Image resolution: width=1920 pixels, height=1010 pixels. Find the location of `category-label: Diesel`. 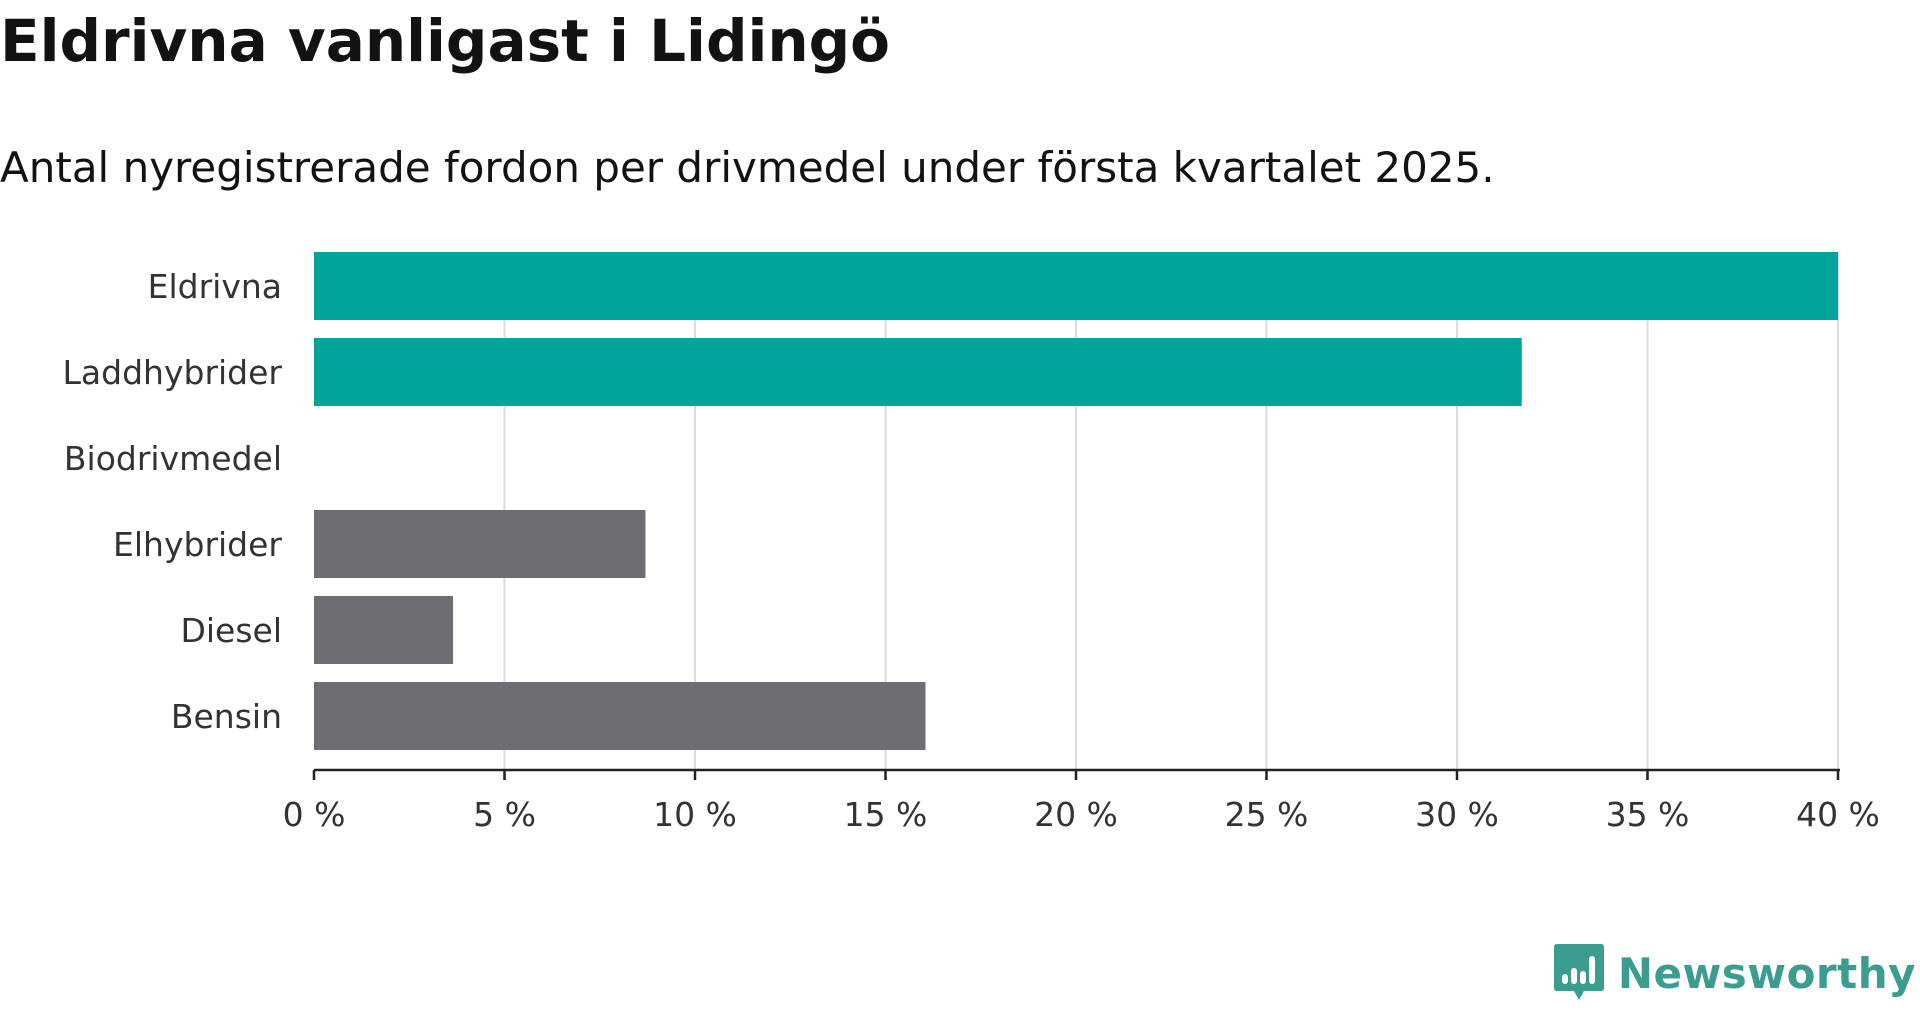

category-label: Diesel is located at coordinates (231, 630).